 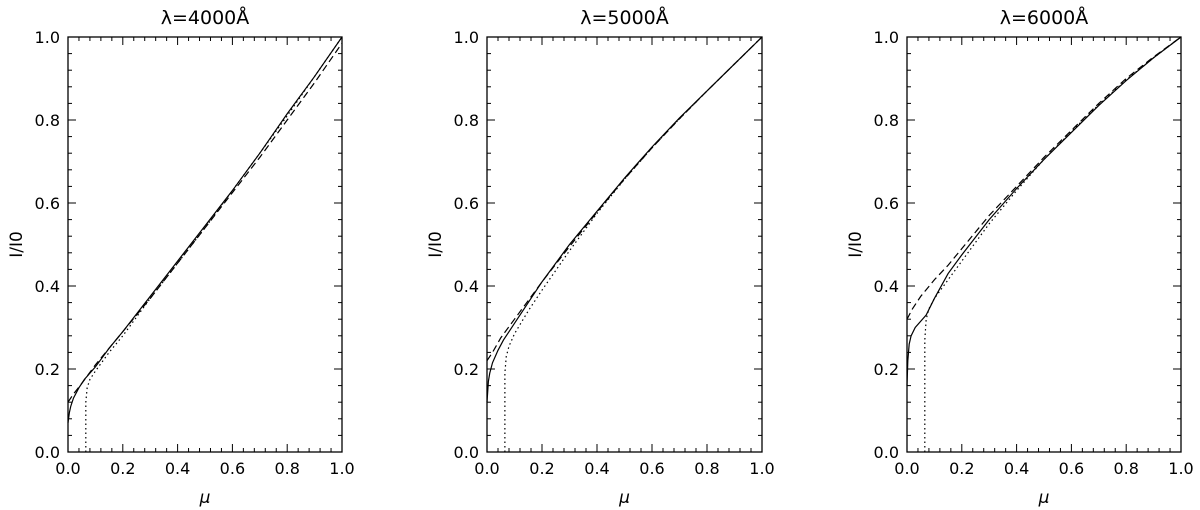 What do you see at coordinates (205, 17) in the screenshot?
I see `chart-title: λ=4000Å` at bounding box center [205, 17].